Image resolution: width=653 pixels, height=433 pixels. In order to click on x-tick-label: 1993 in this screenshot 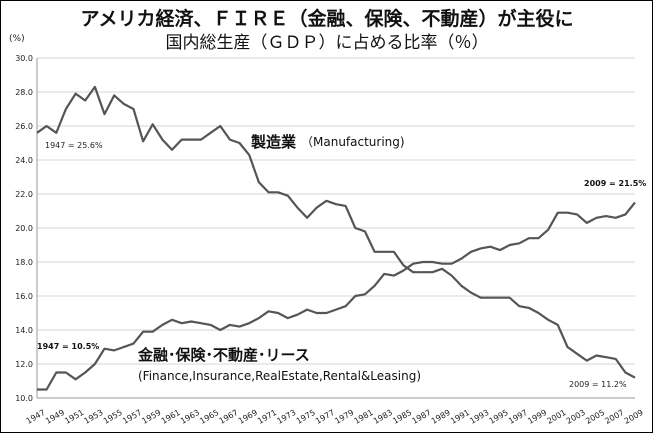, I will do `click(479, 417)`.